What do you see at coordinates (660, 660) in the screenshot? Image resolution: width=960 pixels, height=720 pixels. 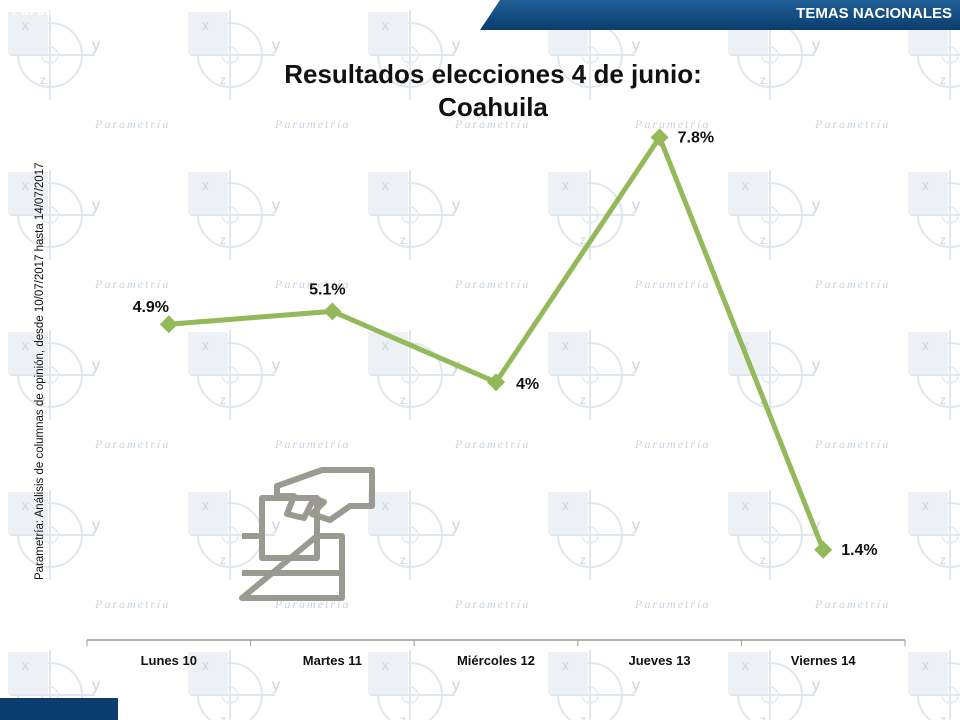 I see `x-tick-label: Jueves 13` at bounding box center [660, 660].